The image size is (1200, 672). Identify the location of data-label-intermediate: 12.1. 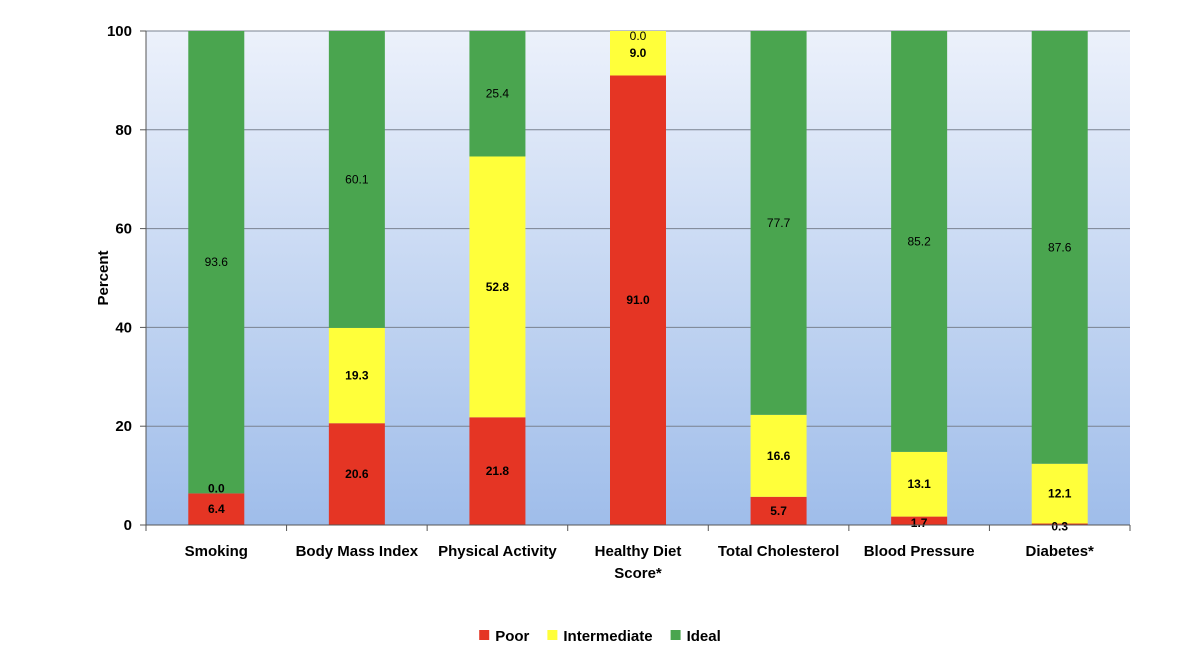
(1060, 494).